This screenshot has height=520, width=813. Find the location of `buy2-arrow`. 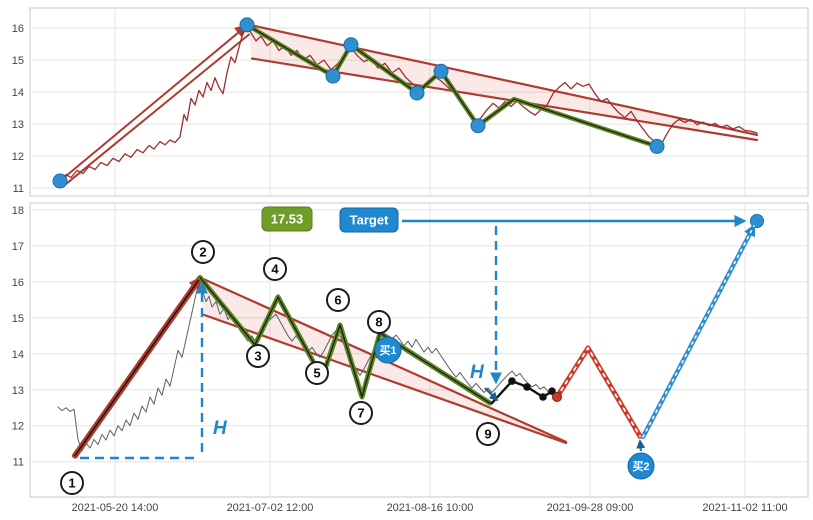

buy2-arrow is located at coordinates (641, 445).